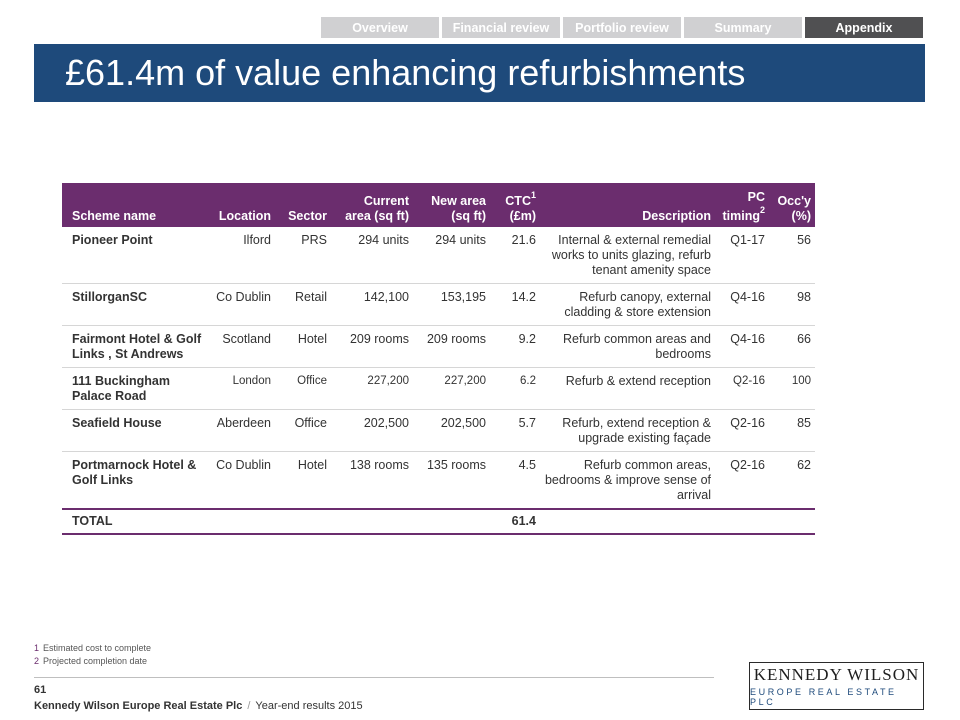 Image resolution: width=960 pixels, height=720 pixels. What do you see at coordinates (762, 209) in the screenshot?
I see `header-pc-footnote: 2` at bounding box center [762, 209].